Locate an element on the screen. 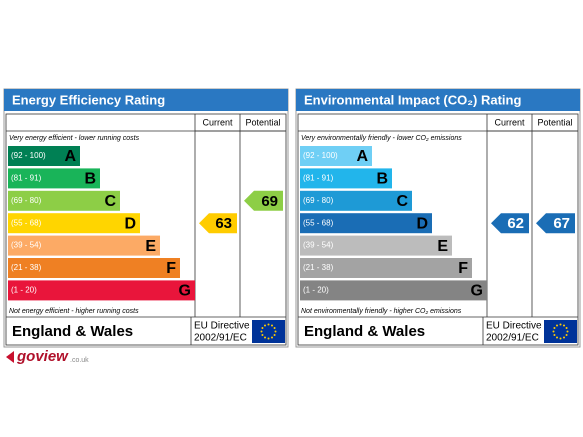 Image resolution: width=583 pixels, height=437 pixels. logo-name: goview is located at coordinates (42, 356).